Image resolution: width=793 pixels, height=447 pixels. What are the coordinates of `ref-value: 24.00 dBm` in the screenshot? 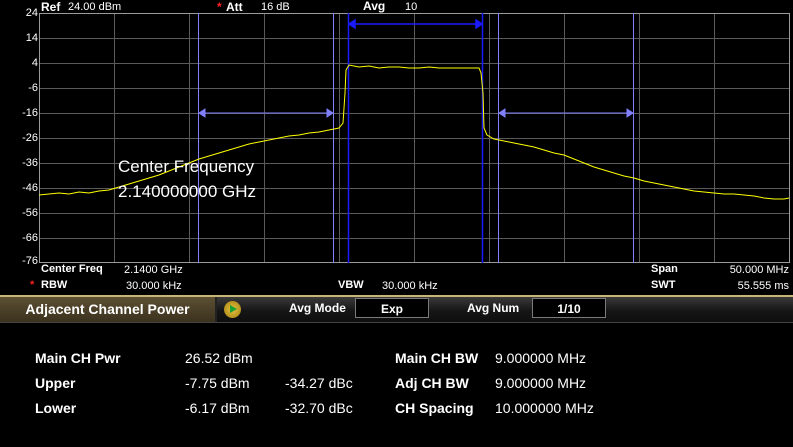 It's located at (95, 7).